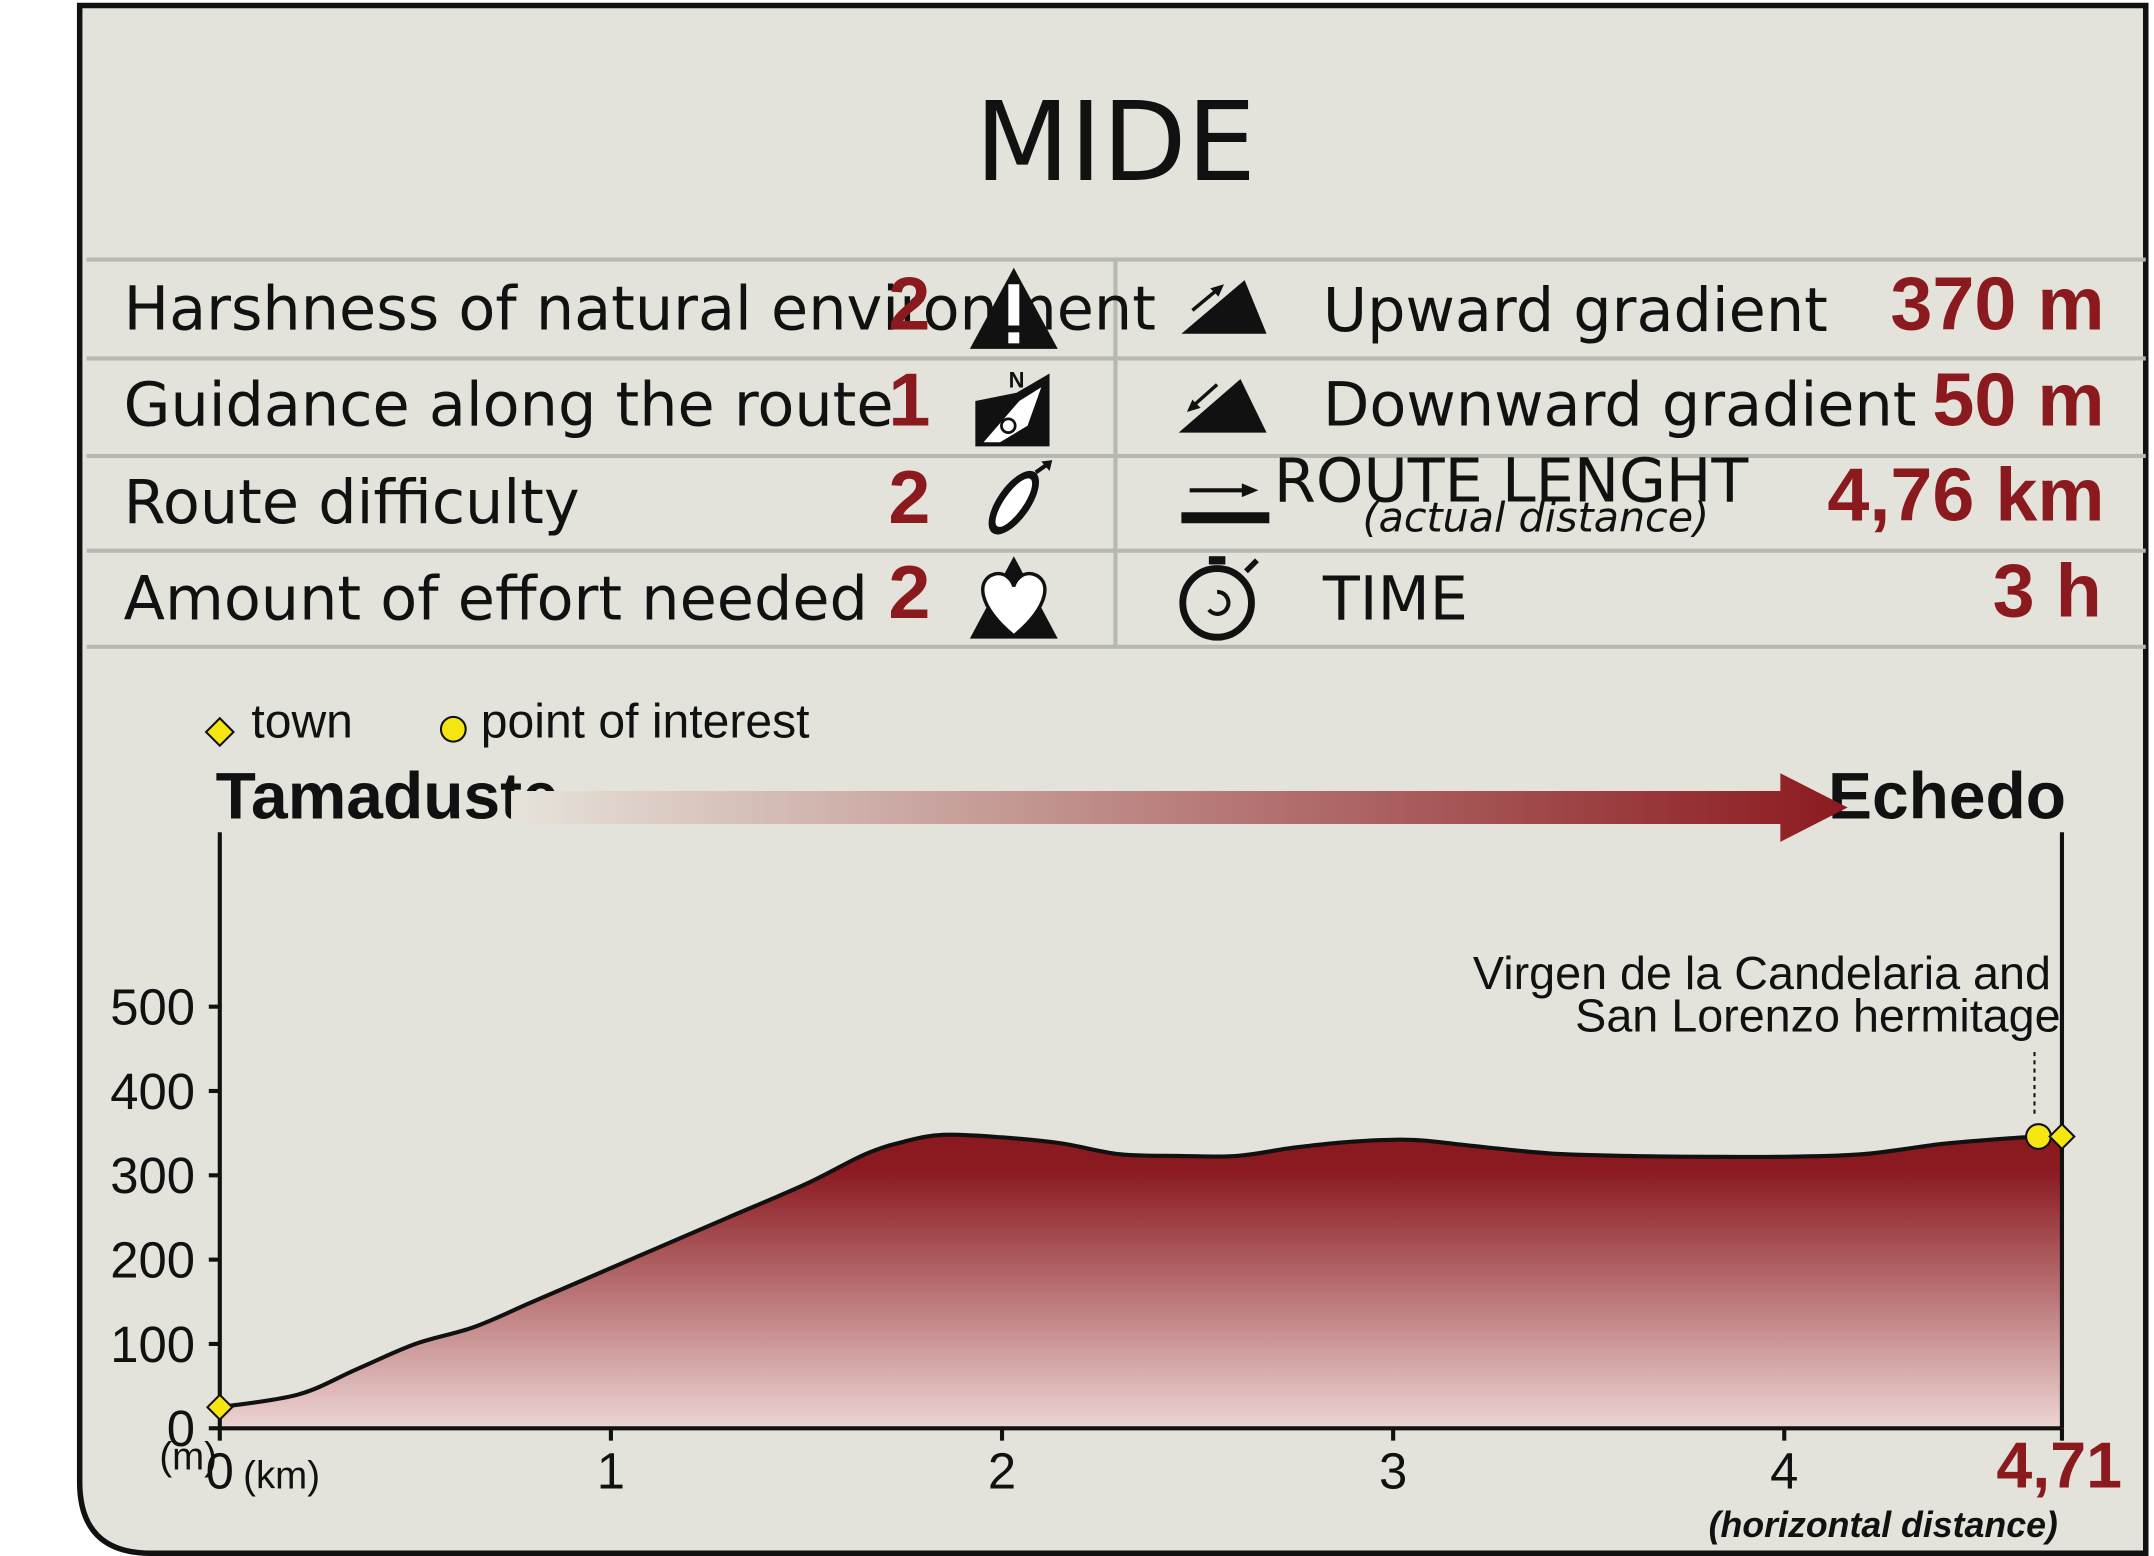  I want to click on y-tick-label: 400, so click(152, 1091).